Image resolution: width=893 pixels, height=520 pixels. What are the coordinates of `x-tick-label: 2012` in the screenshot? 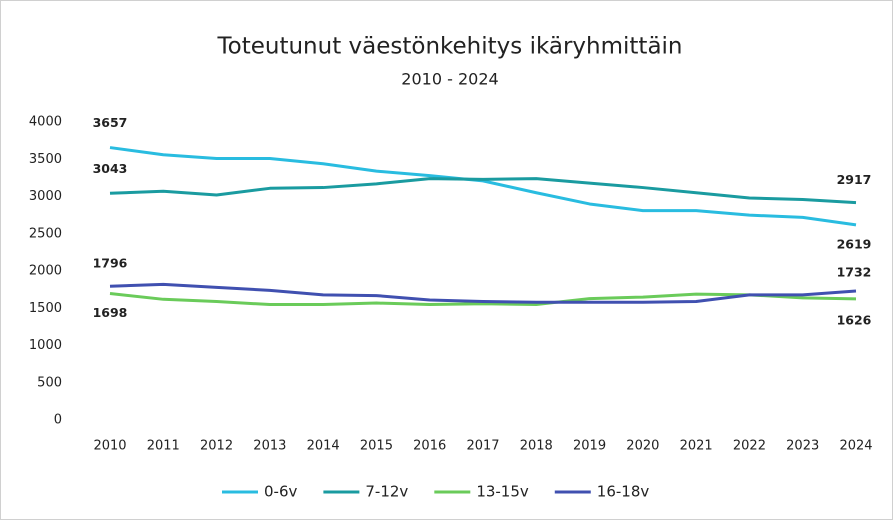 It's located at (216, 446).